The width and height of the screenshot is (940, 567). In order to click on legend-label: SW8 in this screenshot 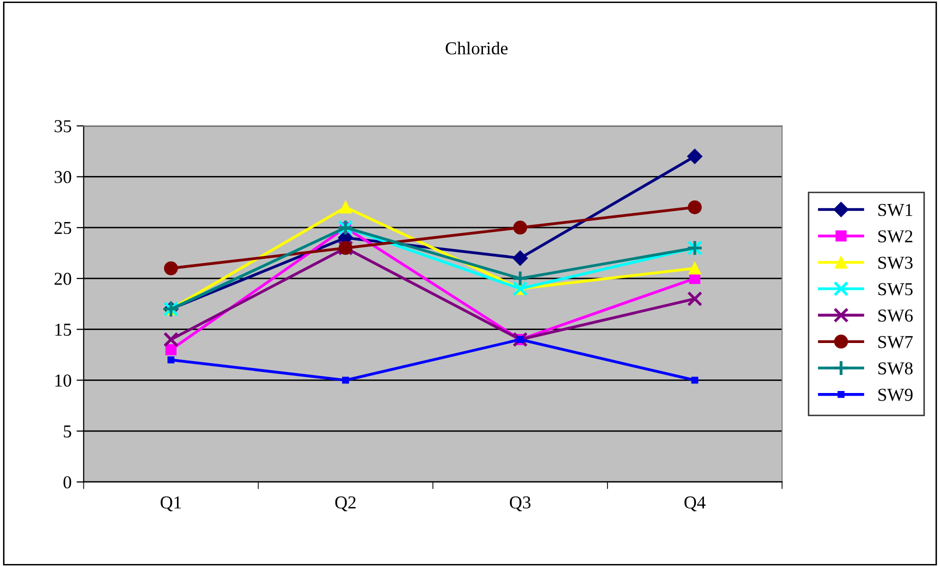, I will do `click(895, 368)`.